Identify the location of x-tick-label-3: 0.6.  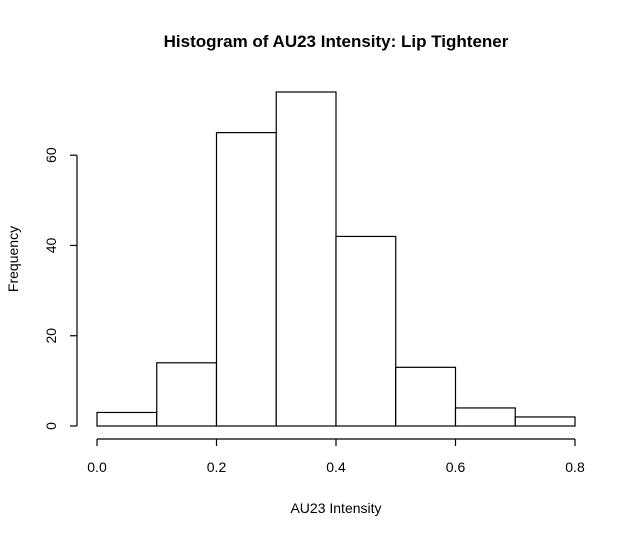
(456, 467).